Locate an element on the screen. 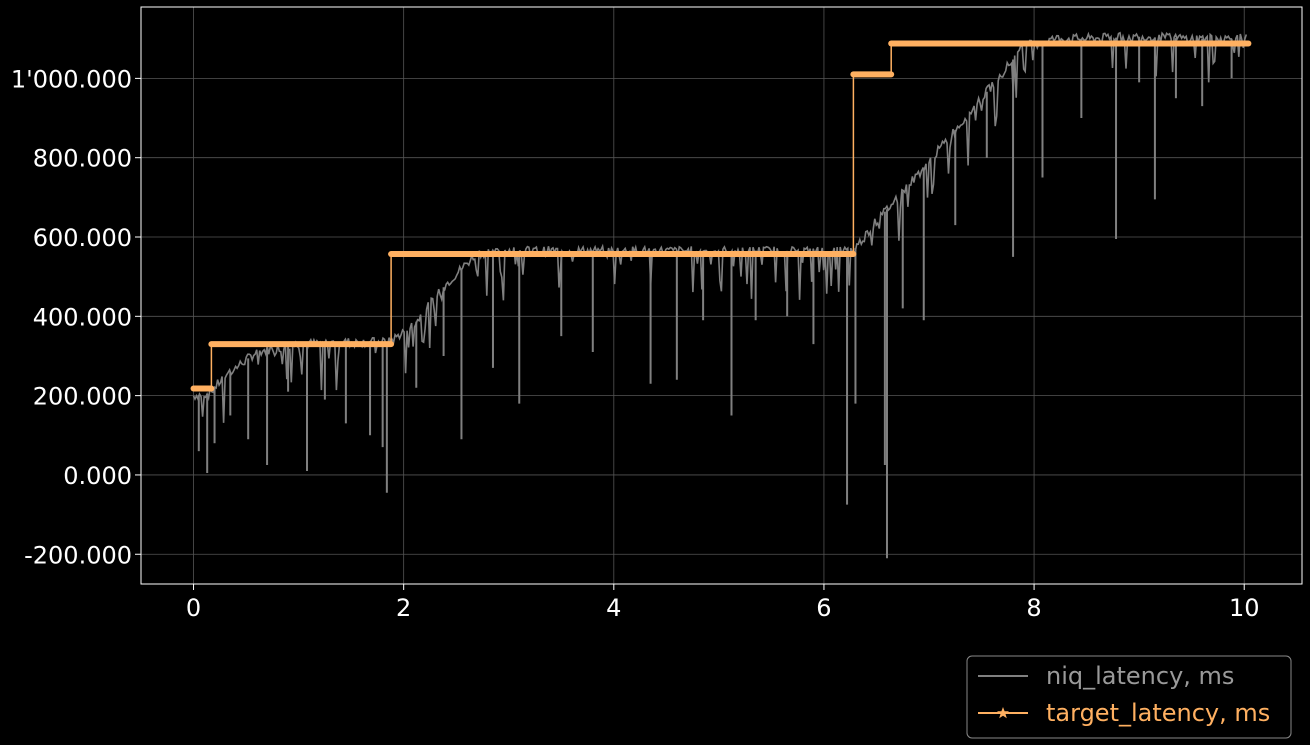  y-tick-label: 1'000.000 is located at coordinates (71, 79).